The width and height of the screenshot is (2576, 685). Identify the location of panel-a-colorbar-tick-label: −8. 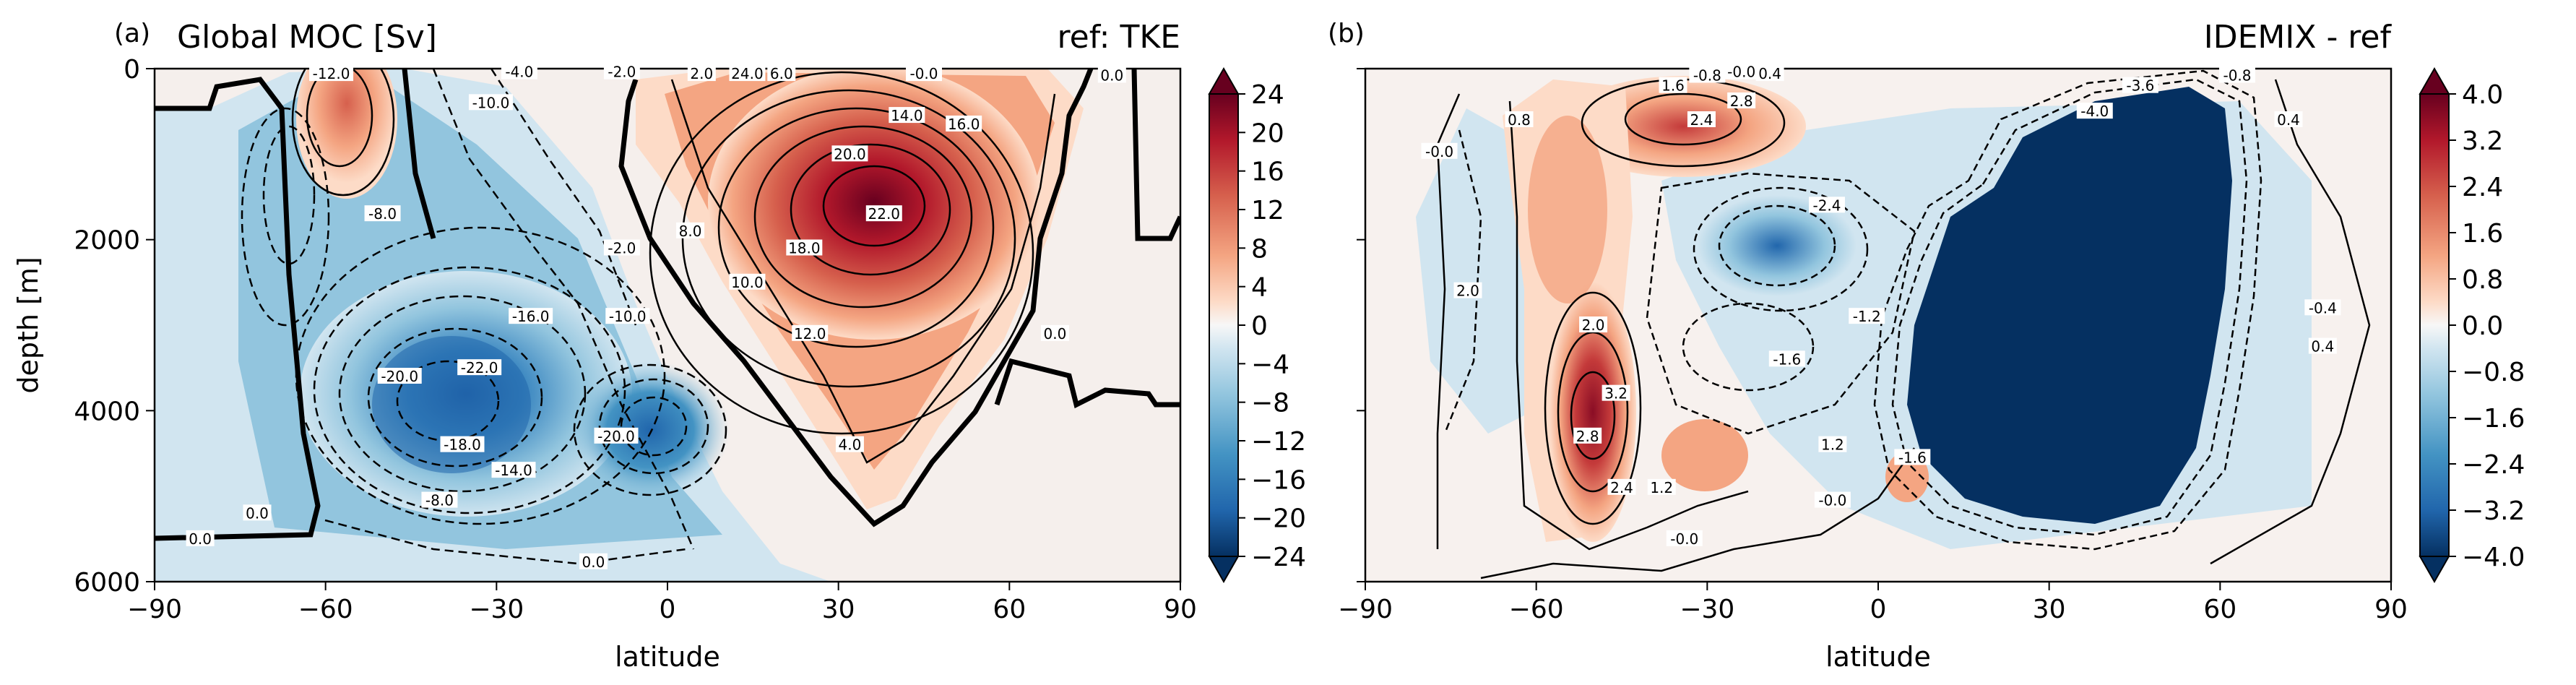
(1270, 403).